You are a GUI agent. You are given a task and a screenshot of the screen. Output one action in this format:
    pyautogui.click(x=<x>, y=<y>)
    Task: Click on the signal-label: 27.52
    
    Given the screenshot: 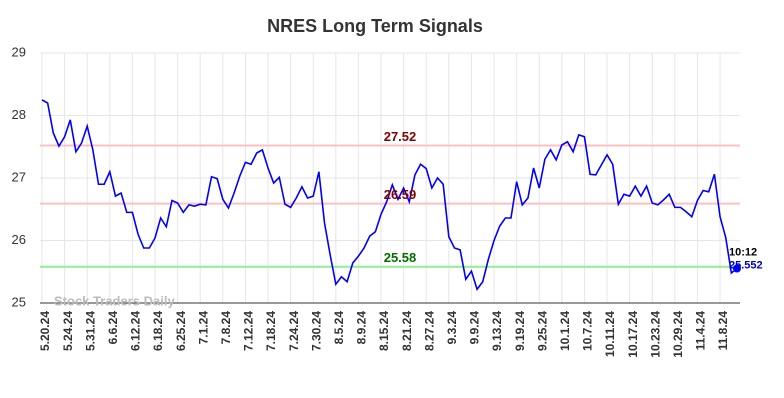 What is the action you would take?
    pyautogui.click(x=400, y=136)
    